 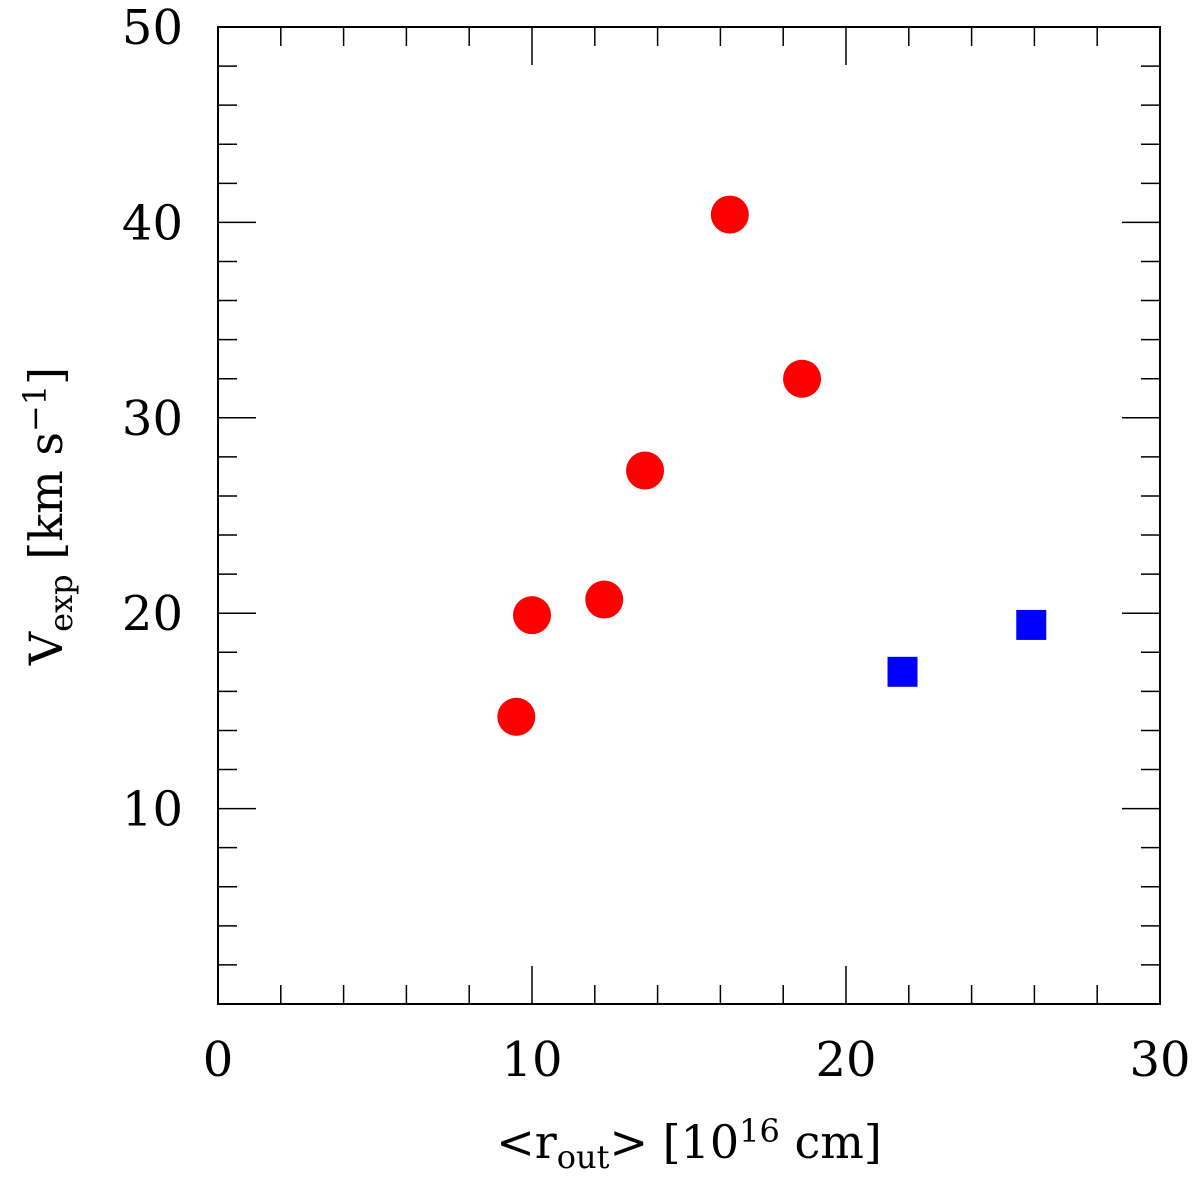 What do you see at coordinates (46, 503) in the screenshot?
I see `y-label-unit: [km s` at bounding box center [46, 503].